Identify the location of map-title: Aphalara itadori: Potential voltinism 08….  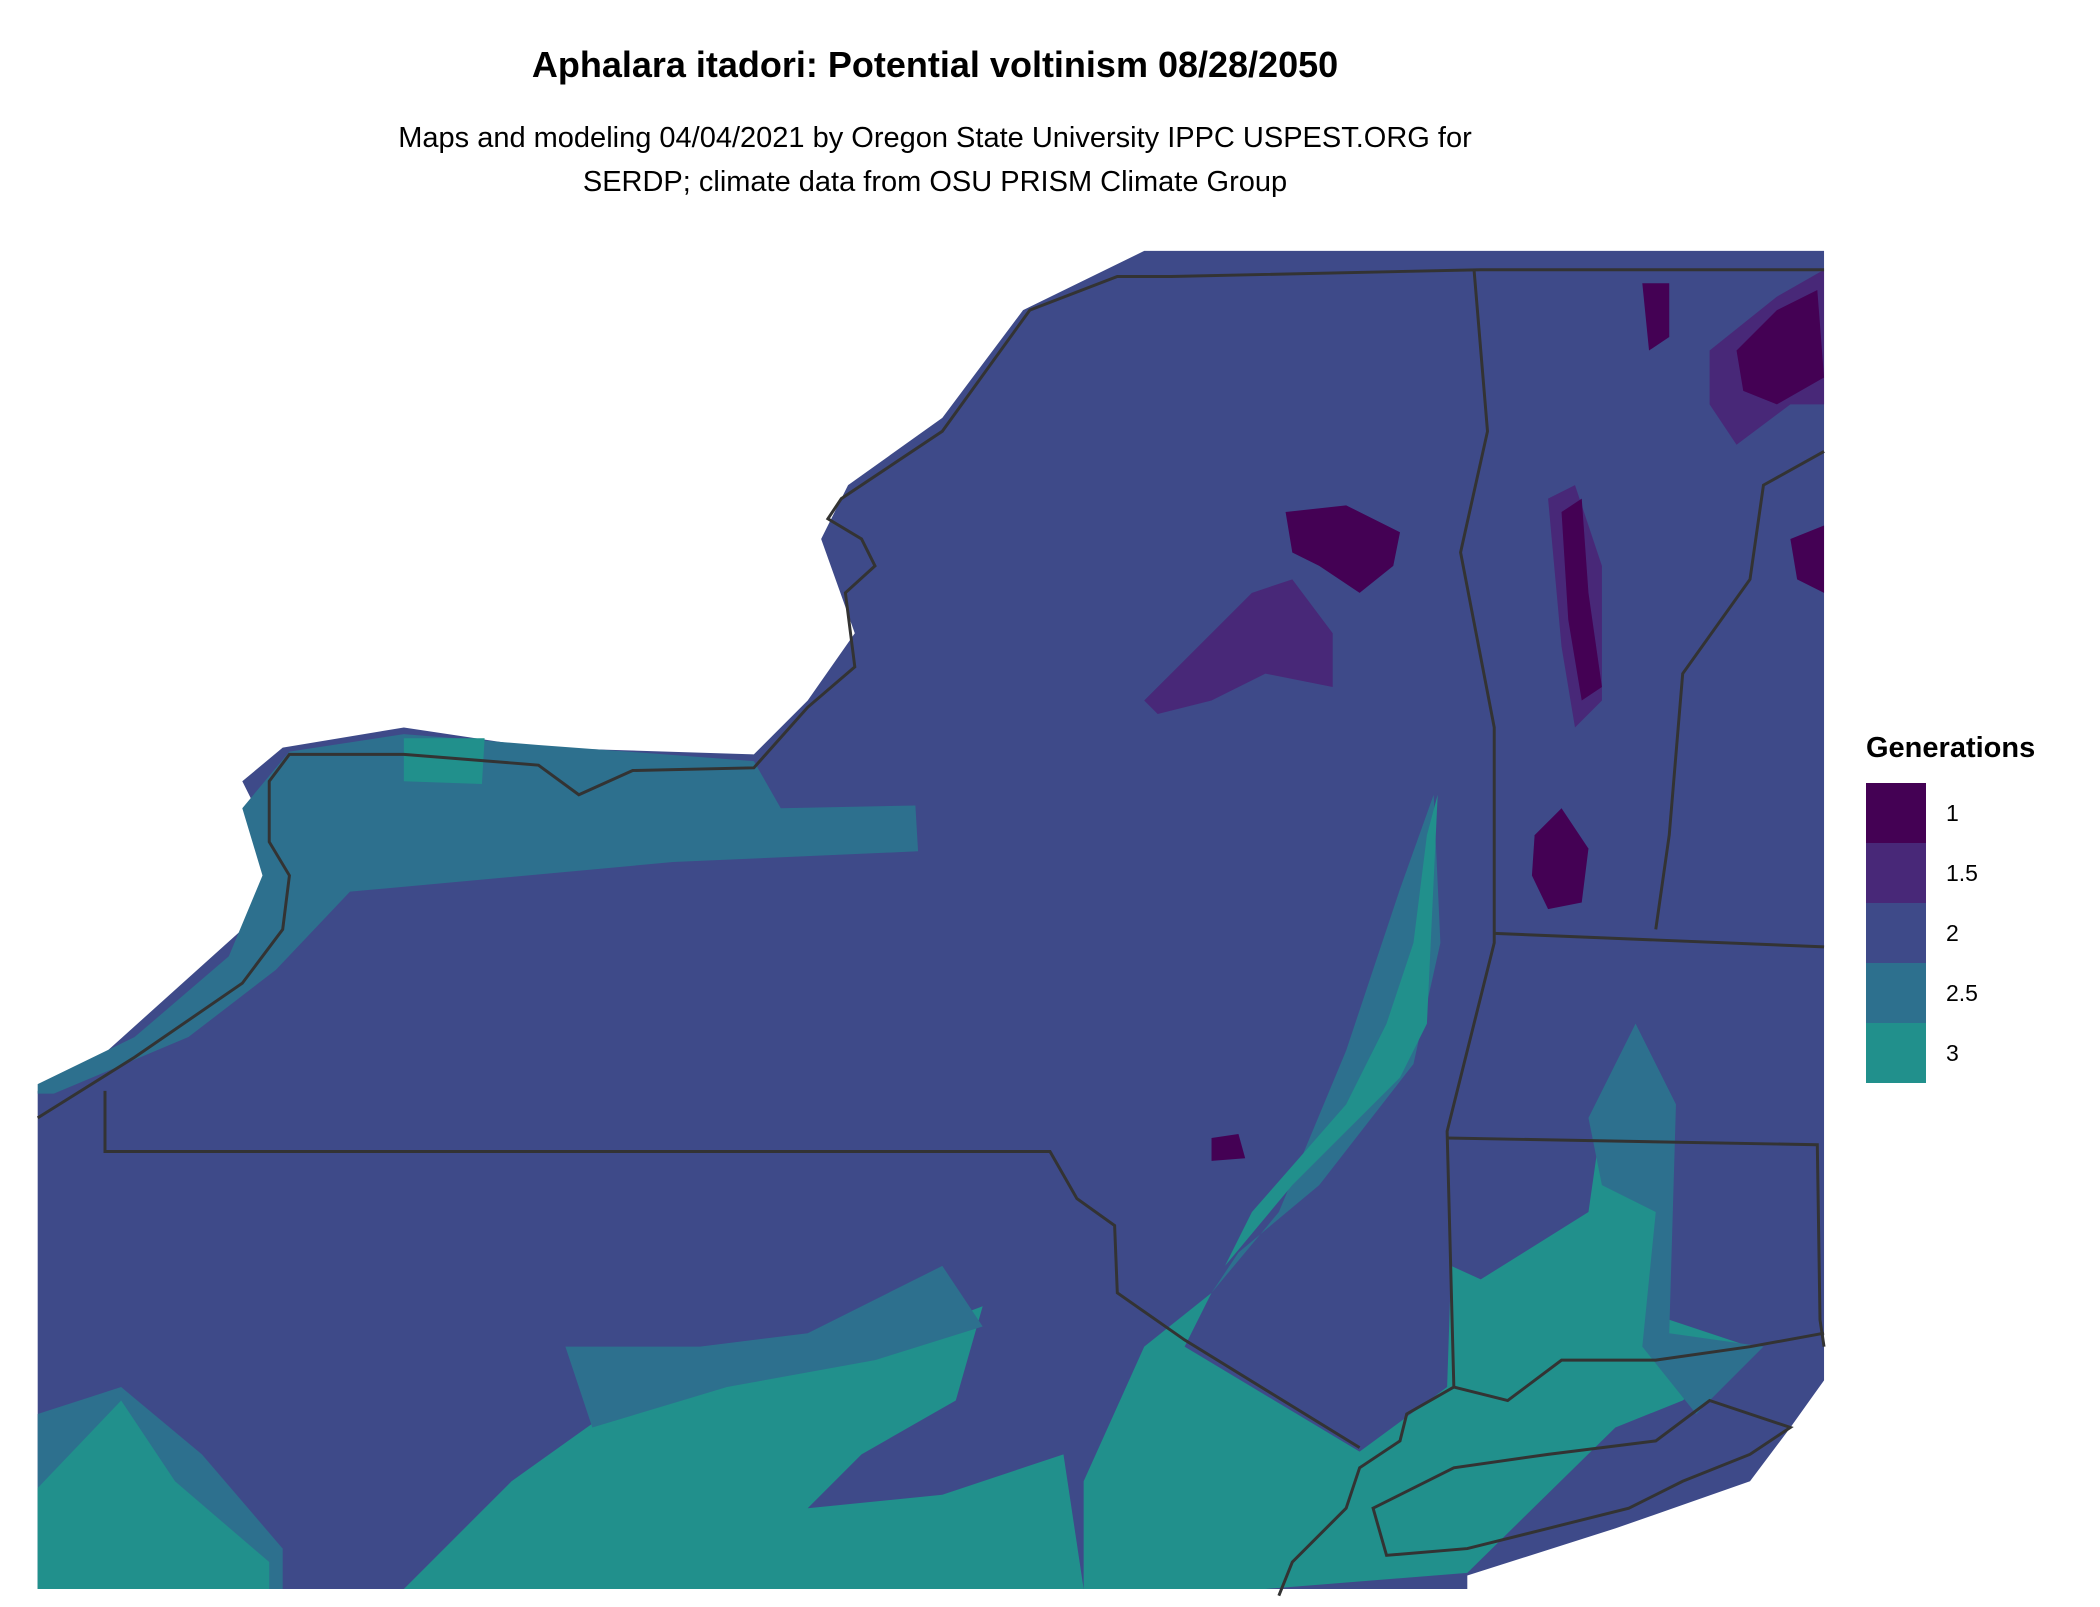
(935, 64).